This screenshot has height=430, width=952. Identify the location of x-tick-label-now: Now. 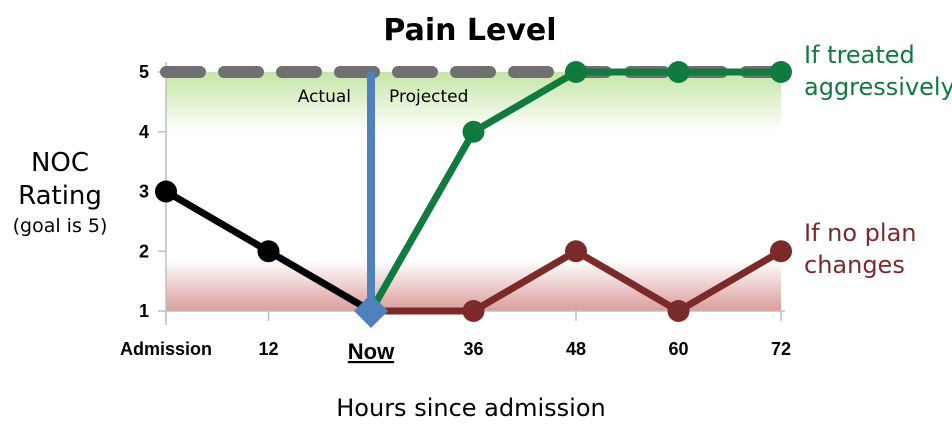
(371, 351).